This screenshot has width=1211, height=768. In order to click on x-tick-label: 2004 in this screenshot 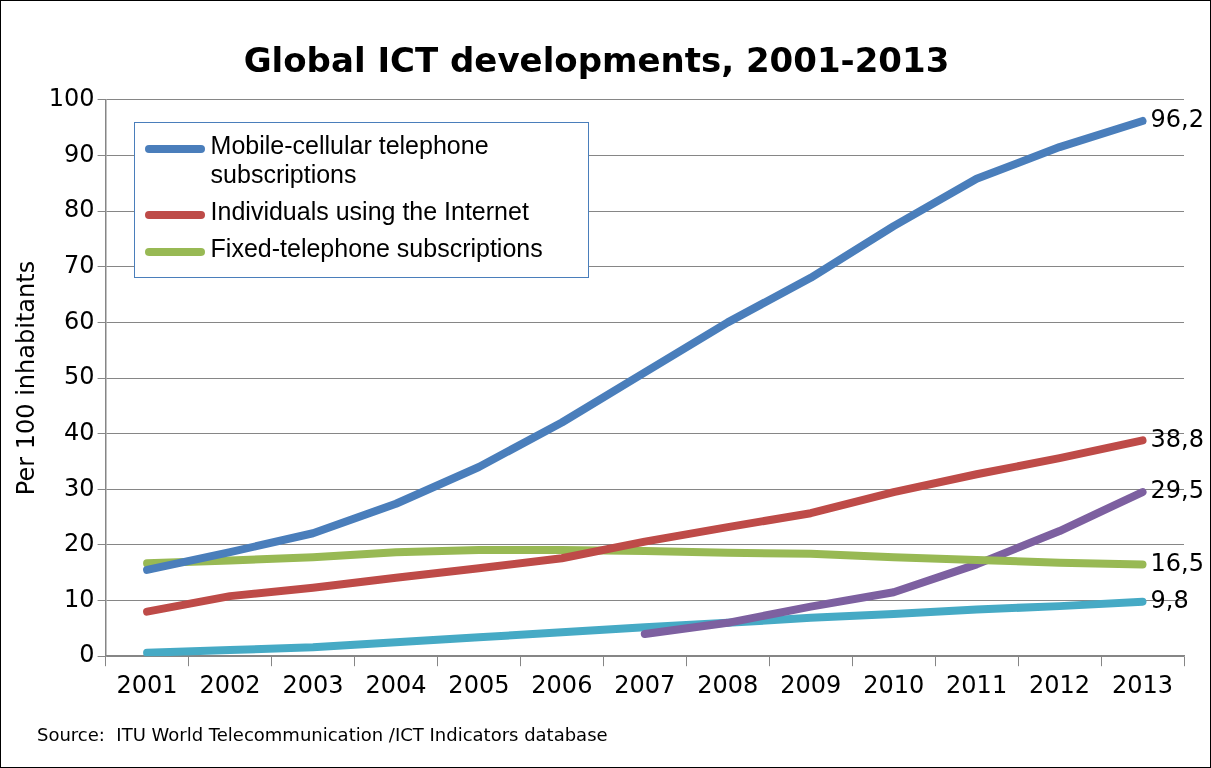, I will do `click(396, 684)`.